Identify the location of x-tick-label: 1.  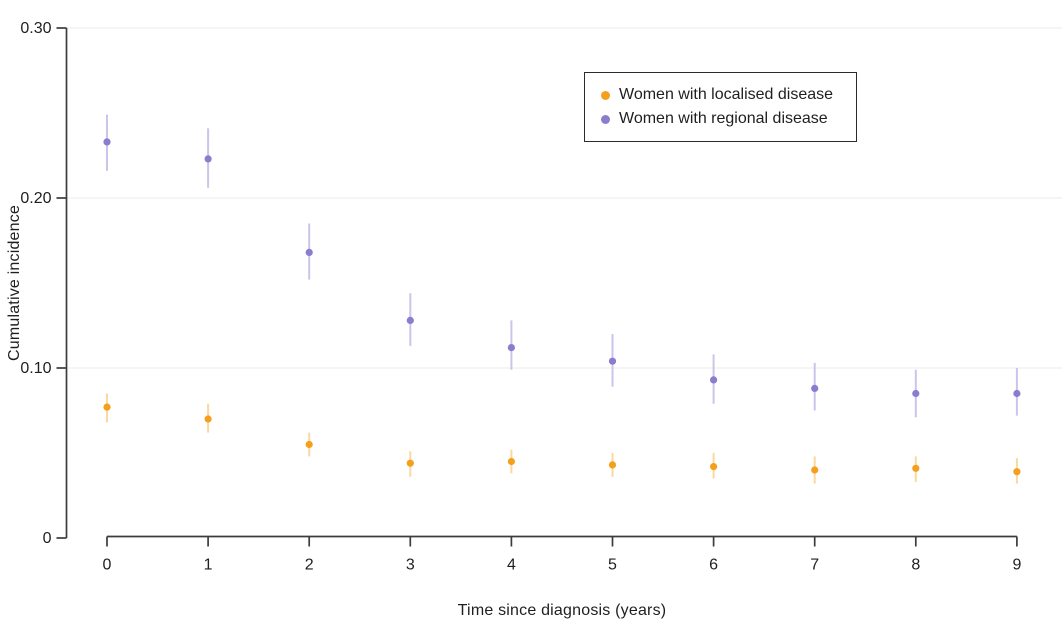
(208, 565).